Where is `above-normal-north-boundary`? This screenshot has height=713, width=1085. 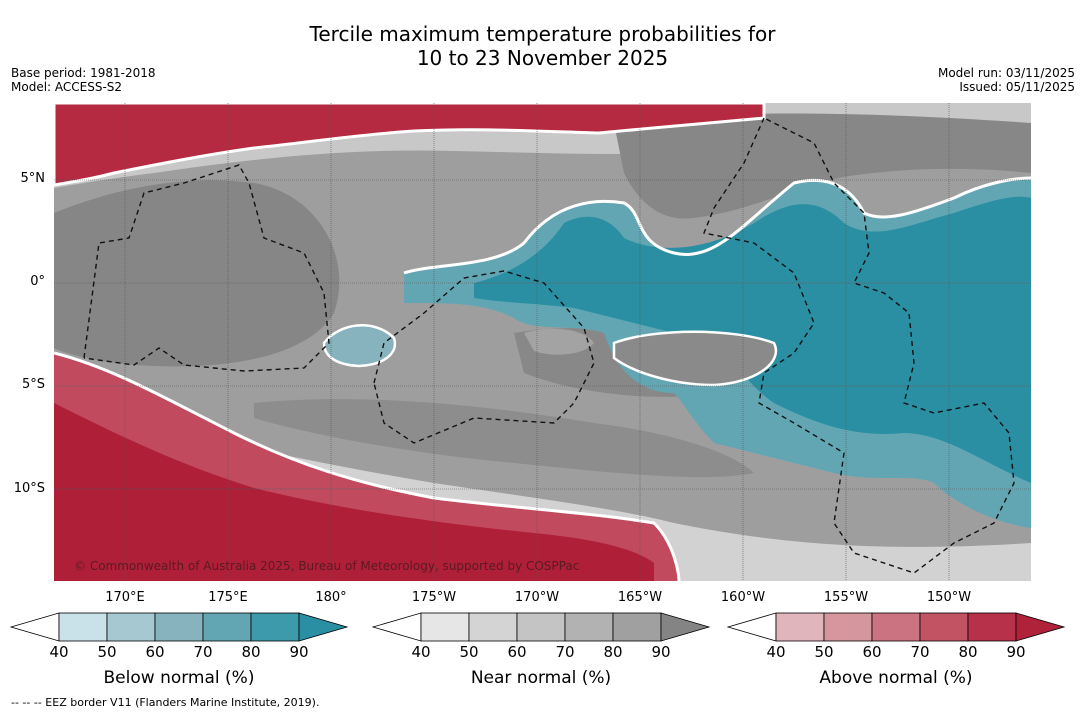
above-normal-north-boundary is located at coordinates (410, 145).